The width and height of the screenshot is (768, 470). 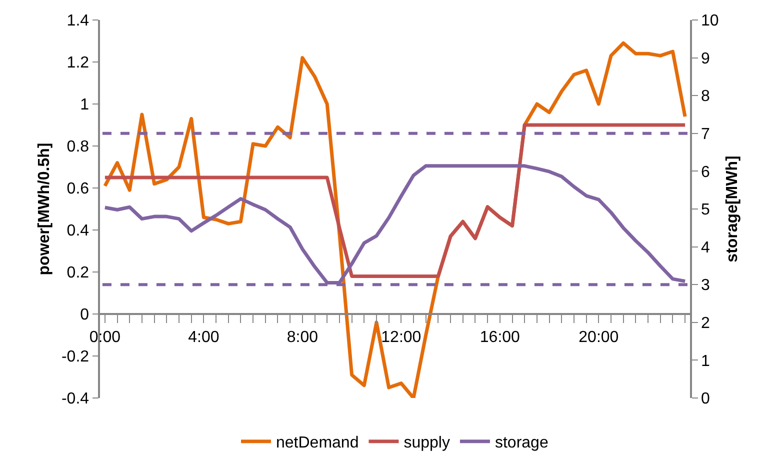 I want to click on legend-label: netDemand, so click(x=317, y=443).